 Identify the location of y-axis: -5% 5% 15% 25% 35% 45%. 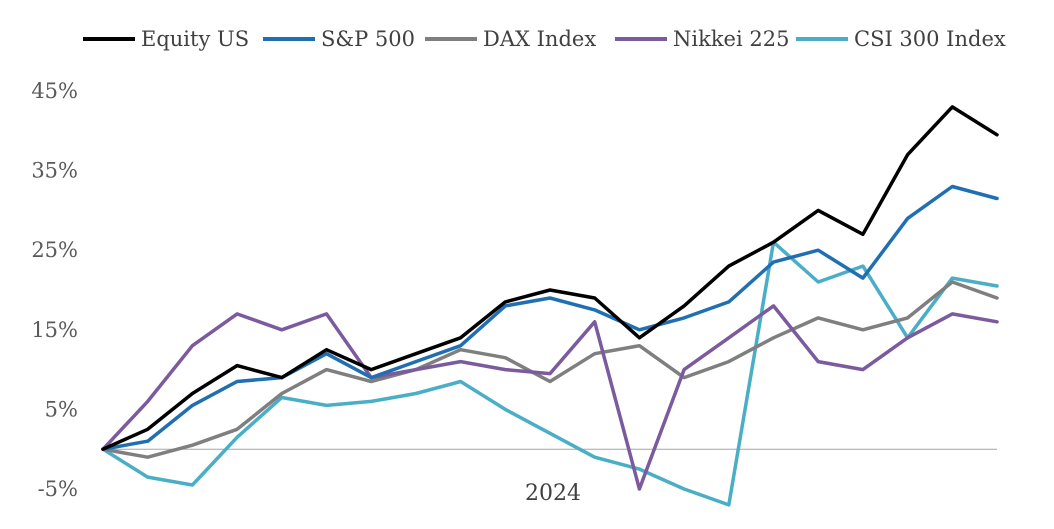
(54, 290).